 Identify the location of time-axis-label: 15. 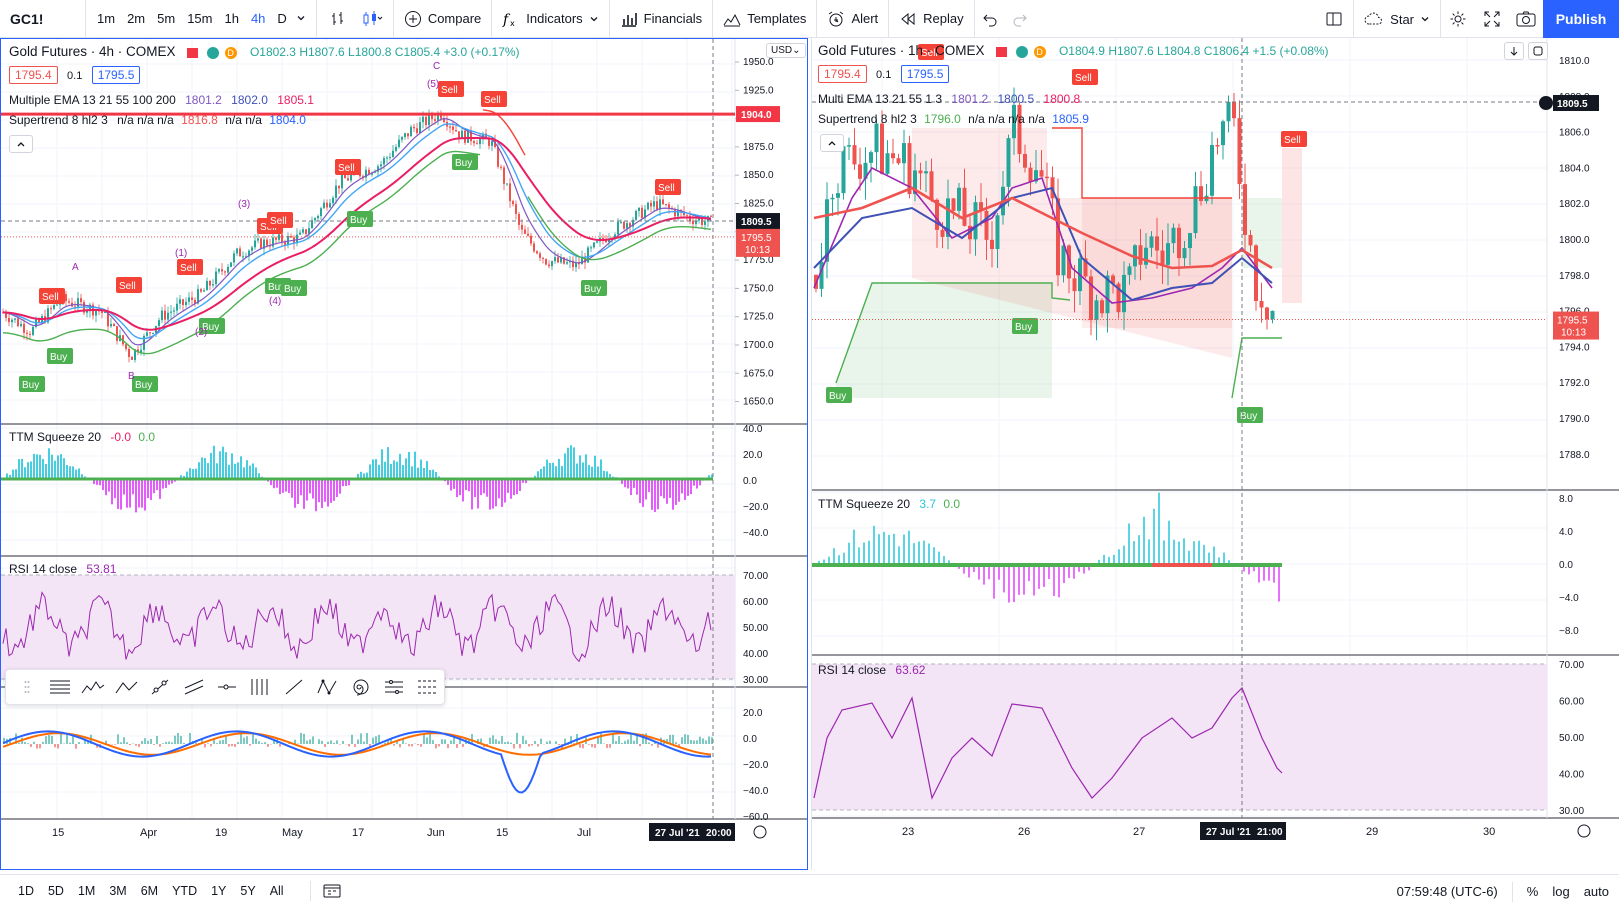
(502, 833).